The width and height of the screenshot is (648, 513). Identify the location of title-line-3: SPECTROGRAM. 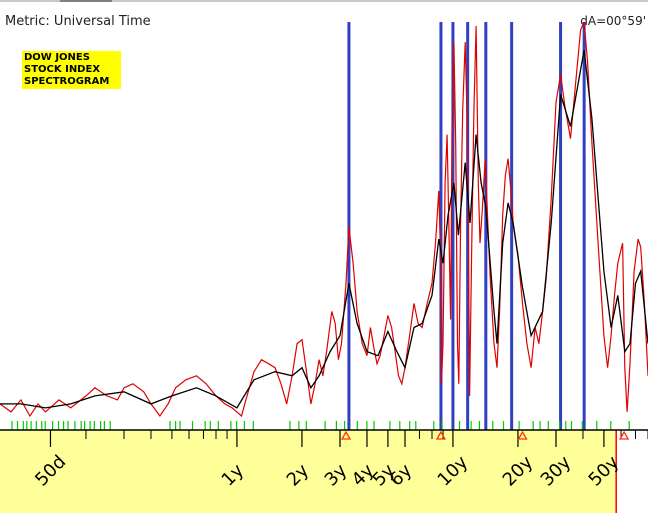
(67, 81).